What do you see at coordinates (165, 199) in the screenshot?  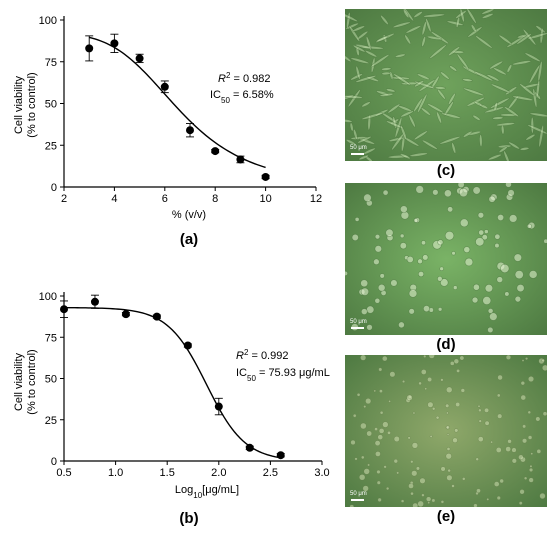 I see `x-tick-label: 6` at bounding box center [165, 199].